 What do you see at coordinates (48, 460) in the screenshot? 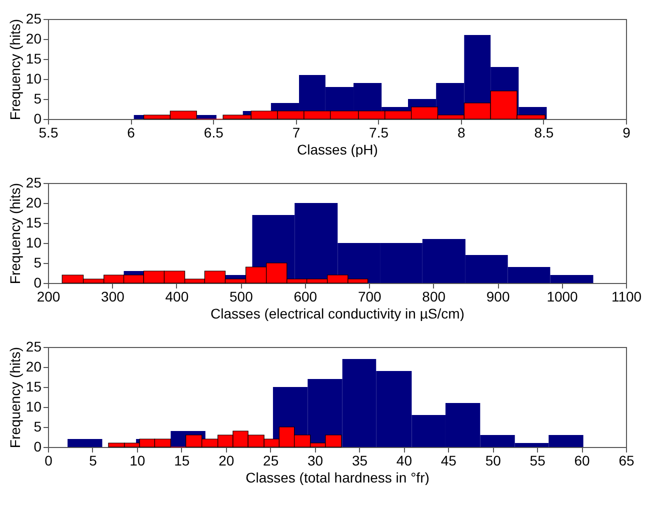
I see `x-tick-label: 0` at bounding box center [48, 460].